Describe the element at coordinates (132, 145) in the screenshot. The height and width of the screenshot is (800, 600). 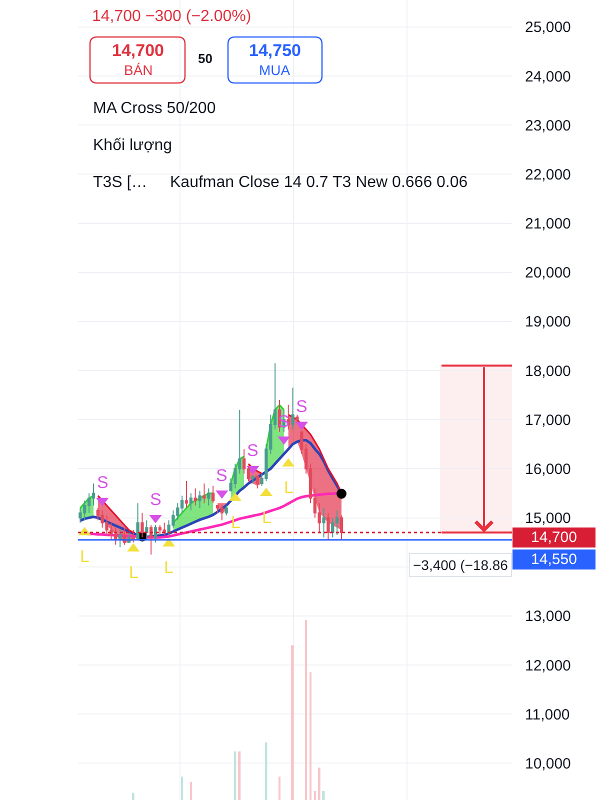
I see `annotation: Khối lượng` at that location.